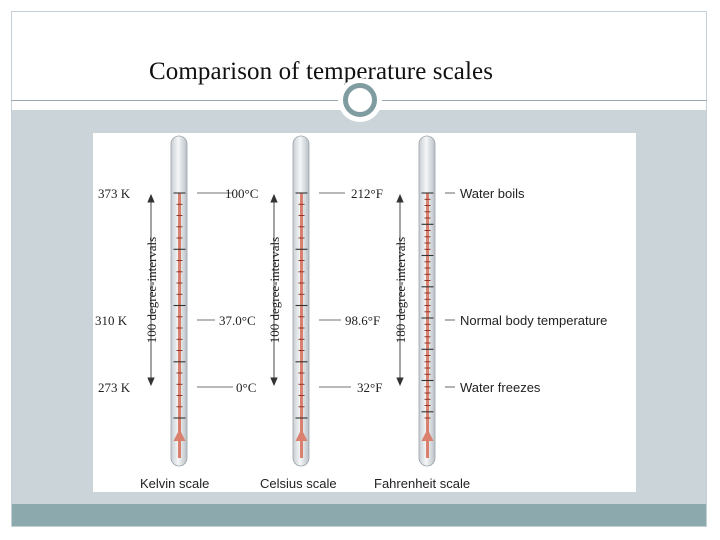 This screenshot has height=540, width=720. What do you see at coordinates (367, 193) in the screenshot?
I see `fahrenheit-boil-label: 212°F` at bounding box center [367, 193].